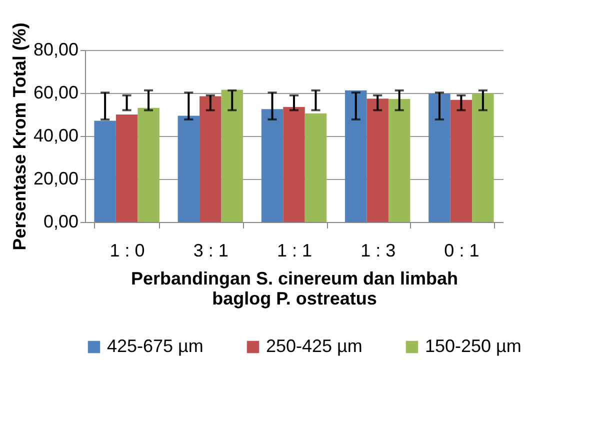 The image size is (599, 421). Describe the element at coordinates (294, 288) in the screenshot. I see `x-axis-title: Perbandingan S. cinereum dan limbah baglog P. ostreatus` at that location.